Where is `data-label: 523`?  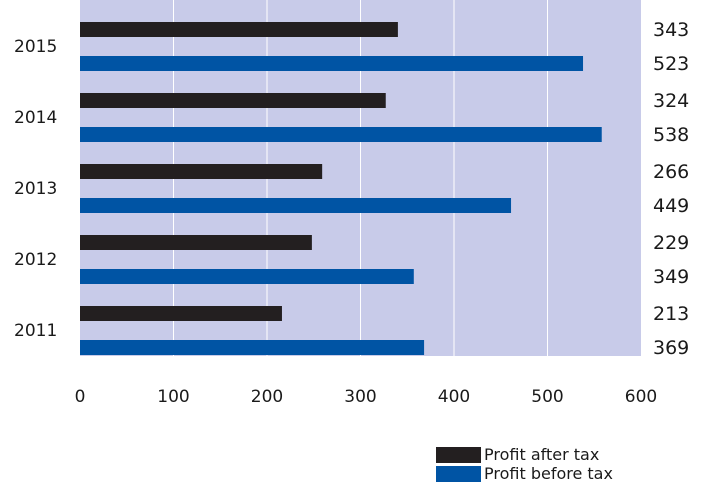 data-label: 523 is located at coordinates (671, 64).